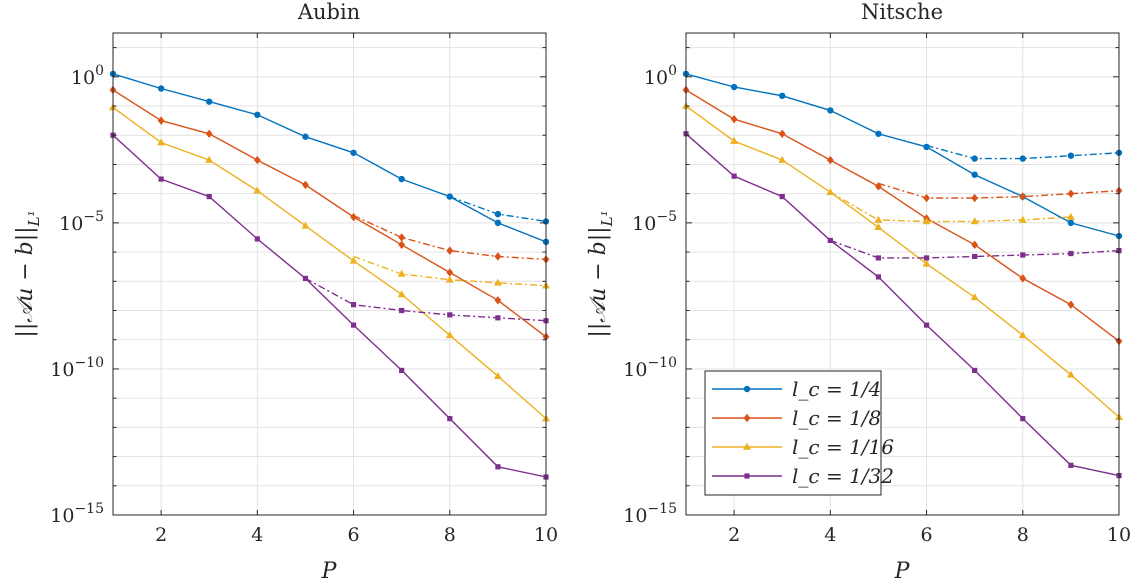  Describe the element at coordinates (328, 12) in the screenshot. I see `chart-title-aubin: Aubin` at that location.